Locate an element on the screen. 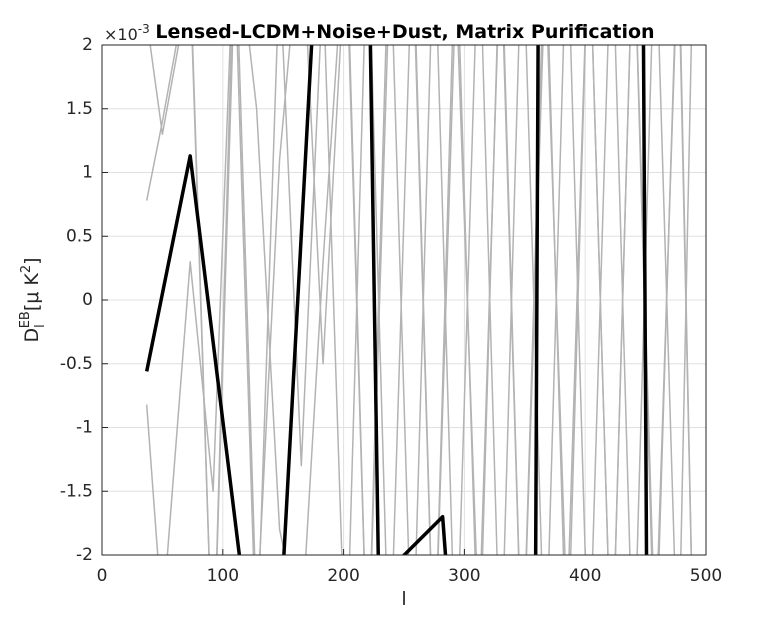 Image resolution: width=781 pixels, height=629 pixels. exp-base: ×10 is located at coordinates (121, 34).